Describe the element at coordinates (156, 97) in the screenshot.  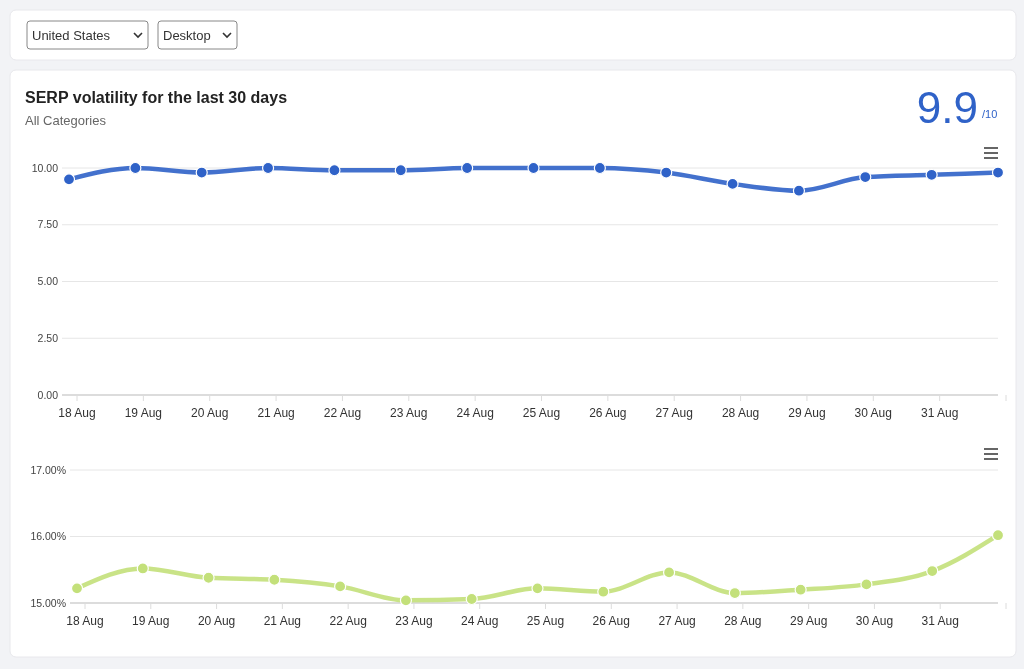
I see `chart-title: SERP volatility for the last 30 days` at that location.